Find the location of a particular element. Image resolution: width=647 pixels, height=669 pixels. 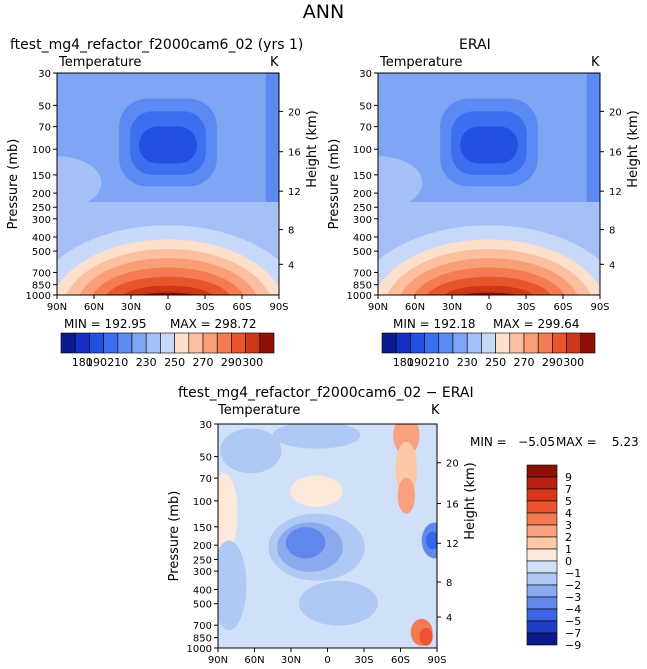

panel-1-min-label: MIN = 192.95 is located at coordinates (105, 324).